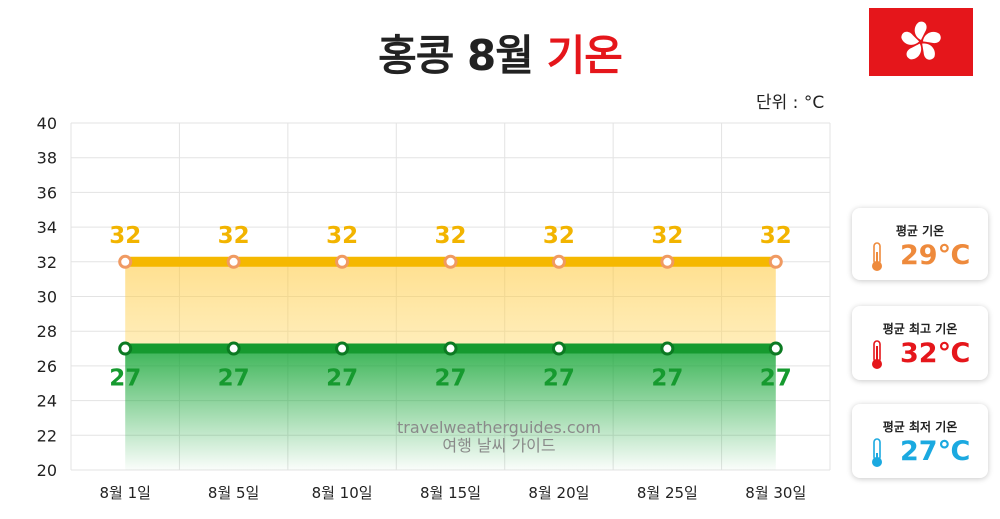  Describe the element at coordinates (47, 158) in the screenshot. I see `y-tick-label: 38` at that location.